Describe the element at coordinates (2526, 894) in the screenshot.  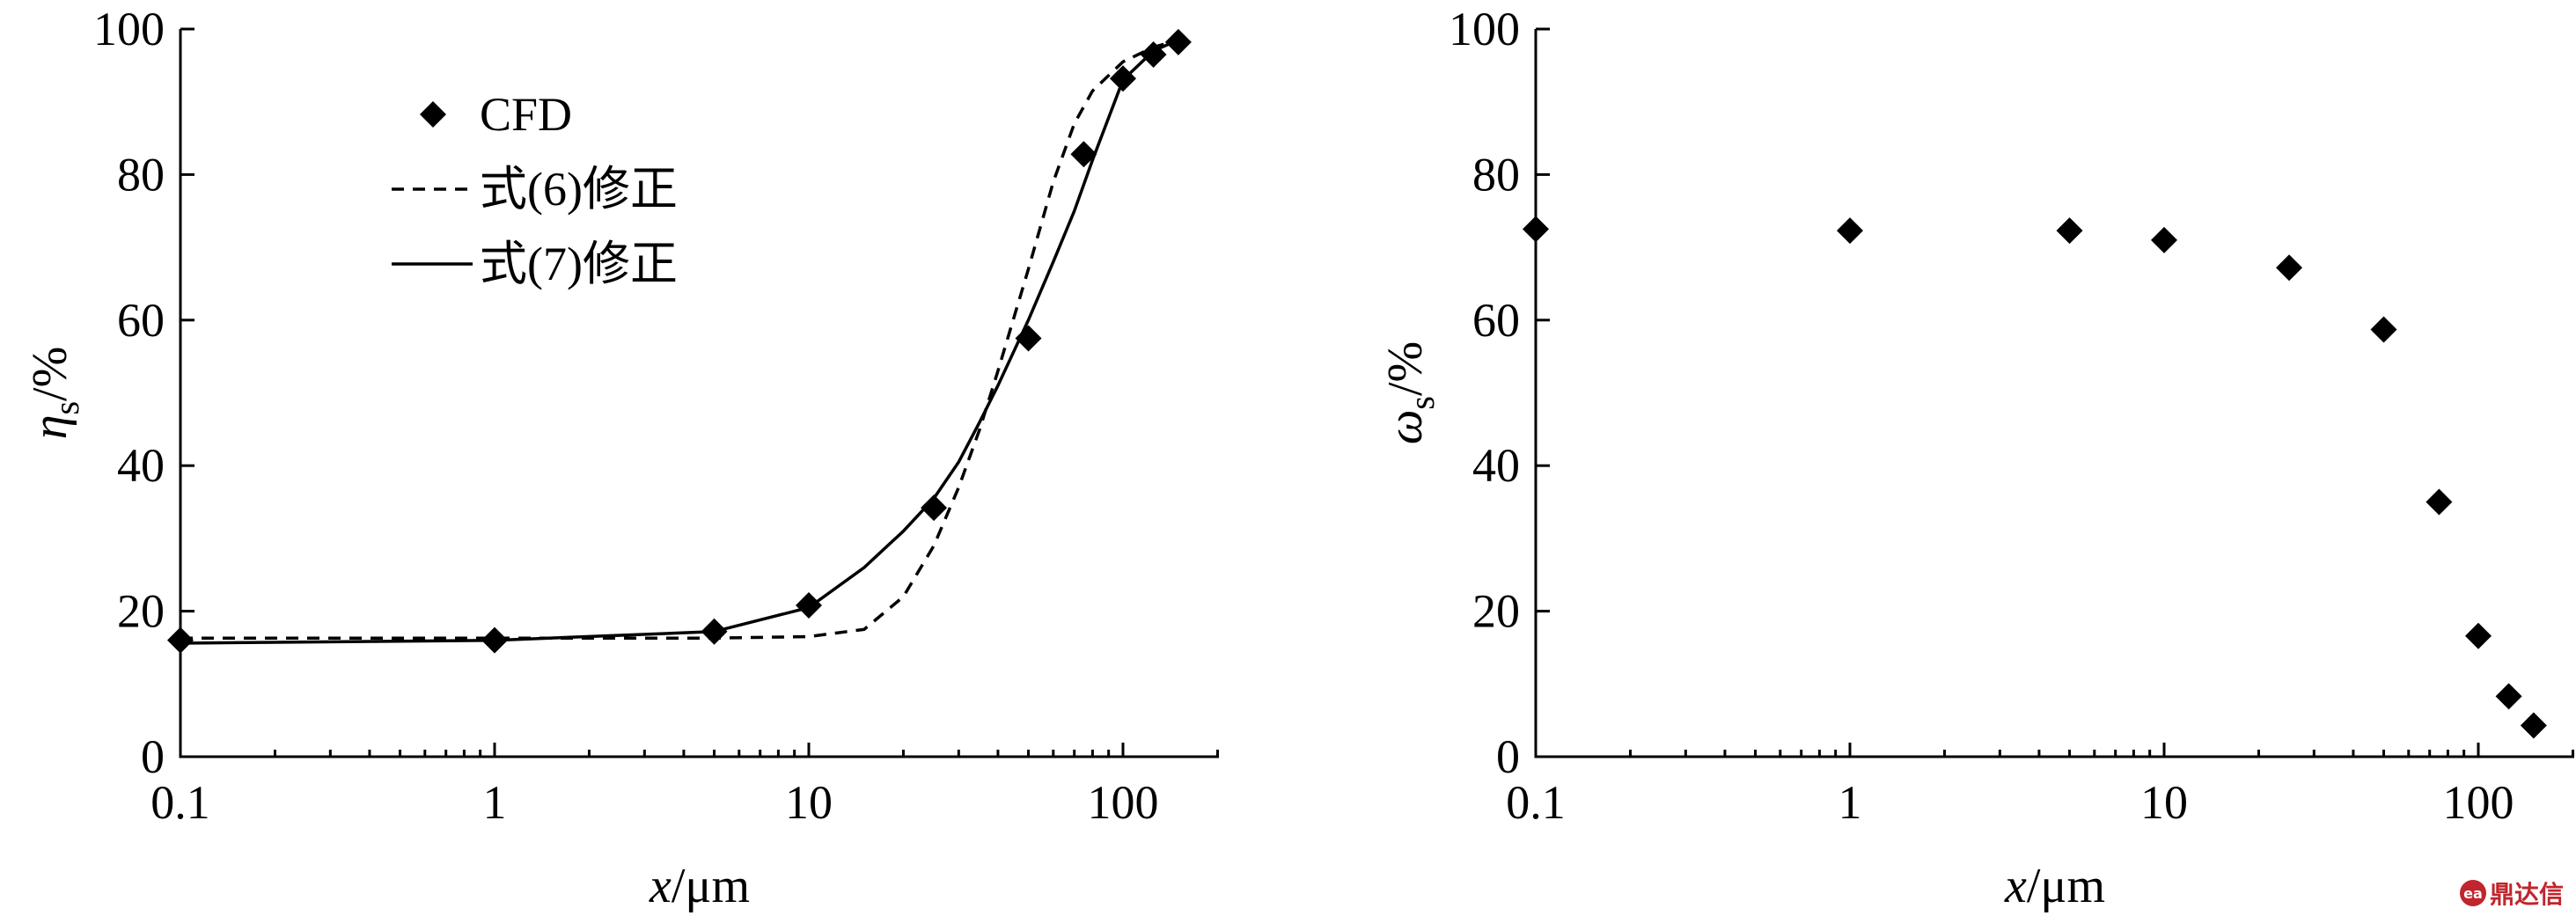
I see `watermark-text: 鼎达信` at that location.